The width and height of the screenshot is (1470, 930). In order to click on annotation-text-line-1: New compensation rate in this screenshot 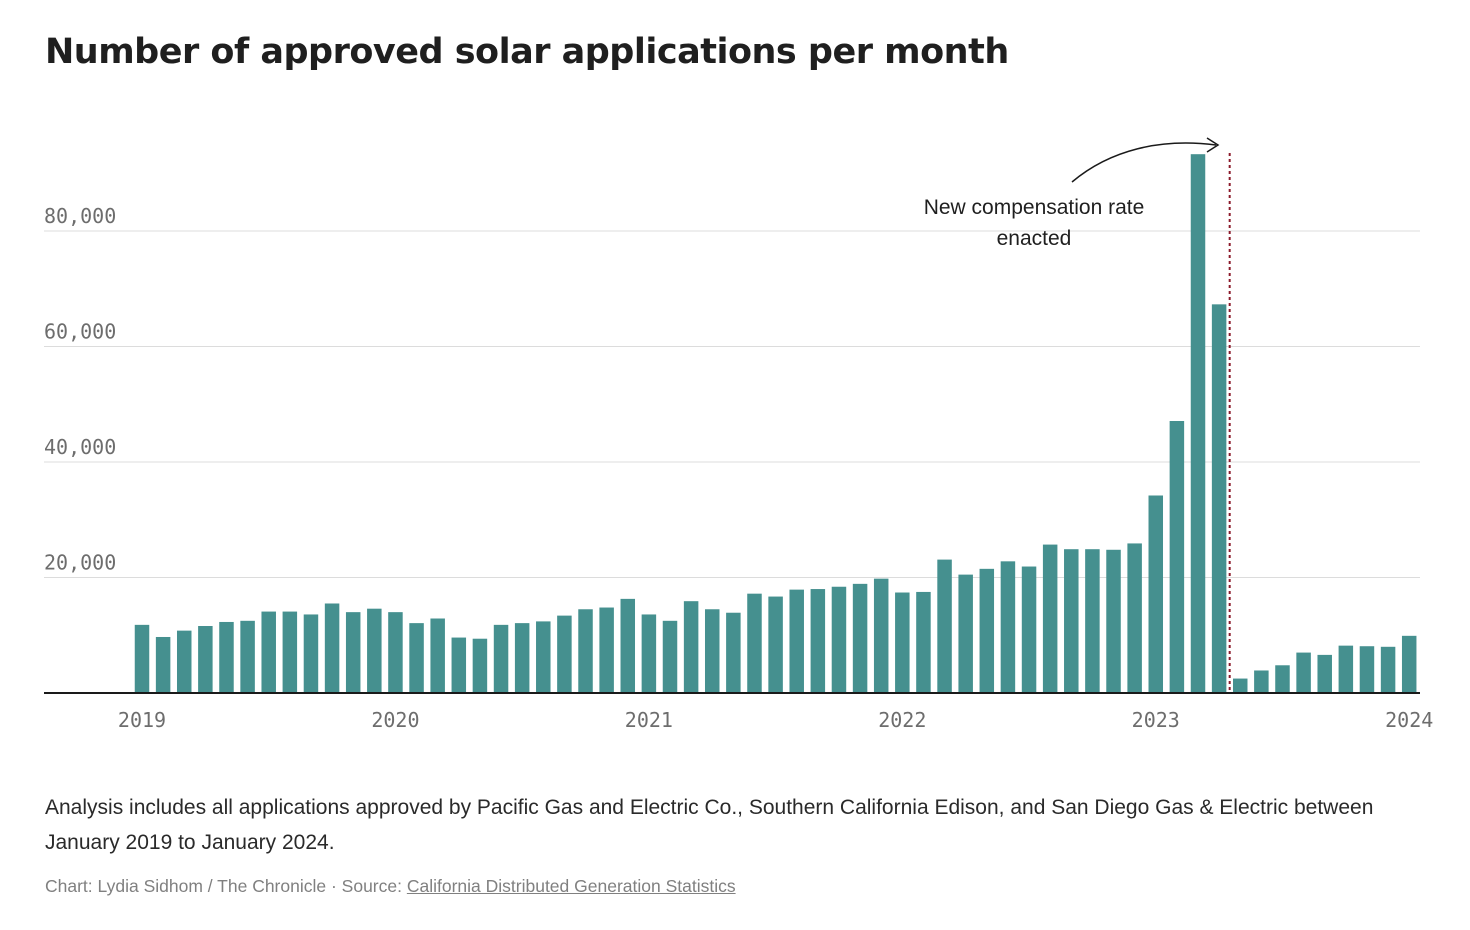, I will do `click(1034, 207)`.